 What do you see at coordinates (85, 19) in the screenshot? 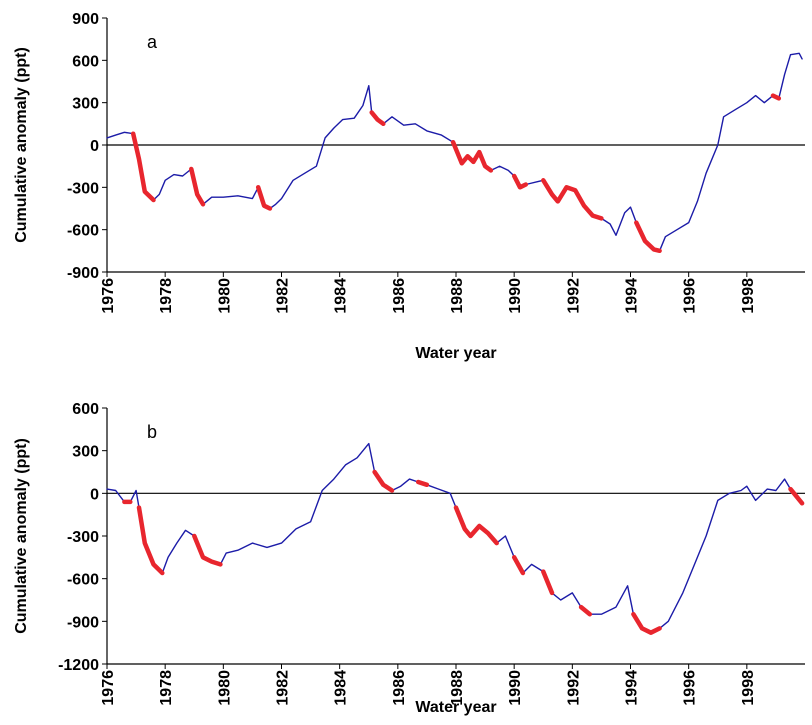
I see `y-tick-label: 900` at bounding box center [85, 19].